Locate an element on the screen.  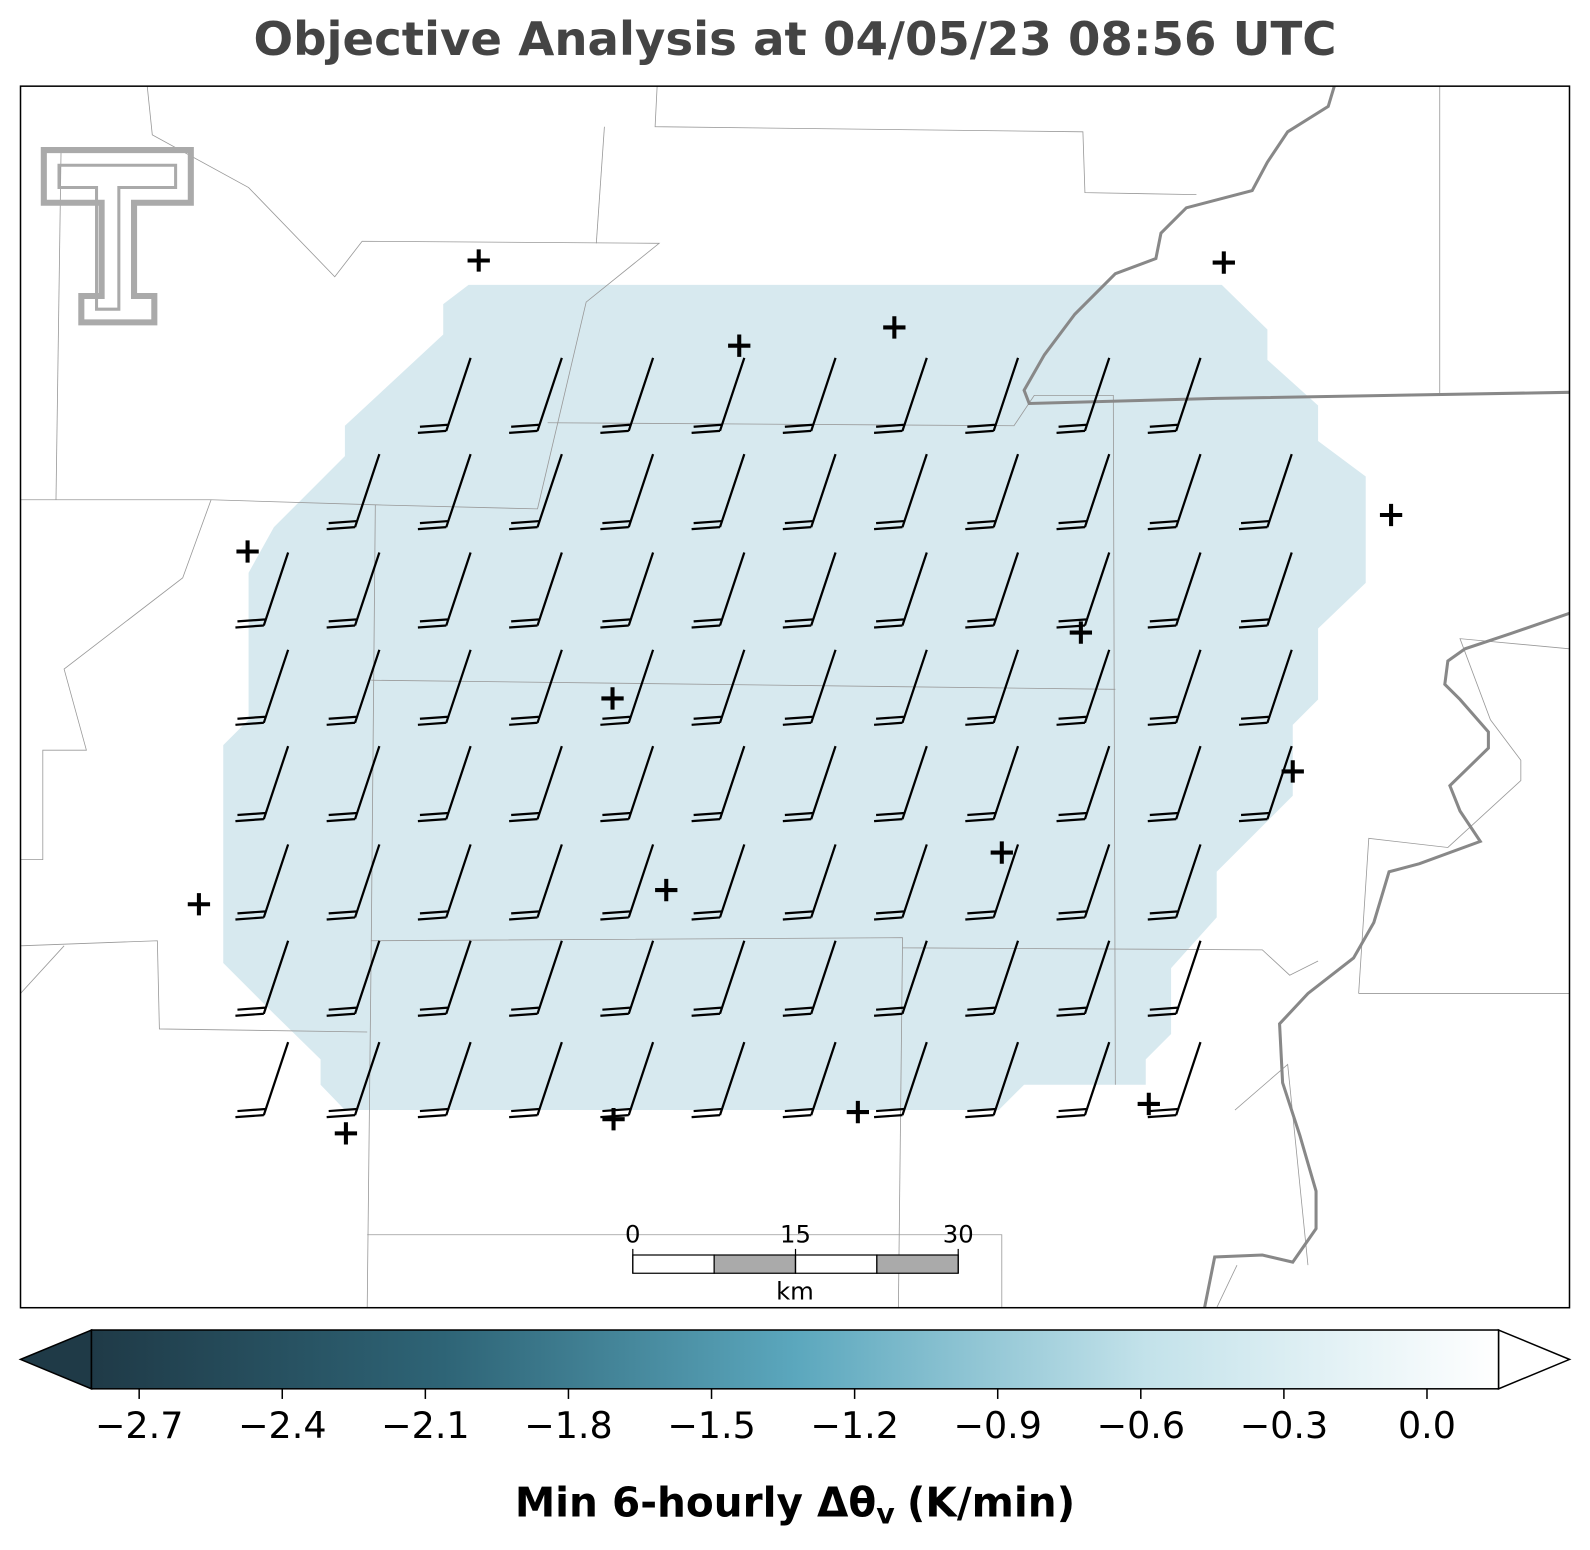
scale-tick-label: 15 is located at coordinates (795, 1234).